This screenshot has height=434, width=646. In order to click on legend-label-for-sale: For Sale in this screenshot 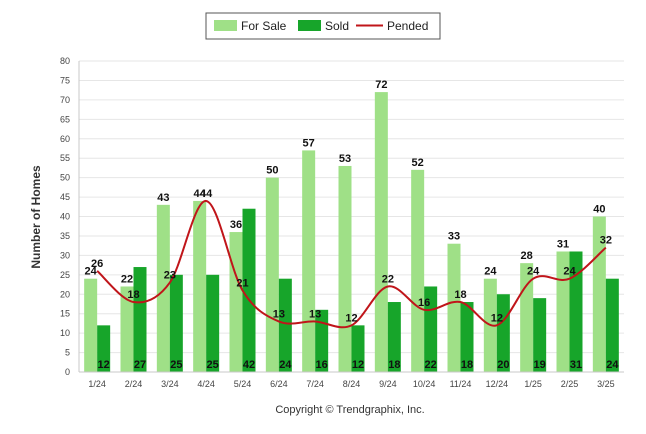, I will do `click(264, 26)`.